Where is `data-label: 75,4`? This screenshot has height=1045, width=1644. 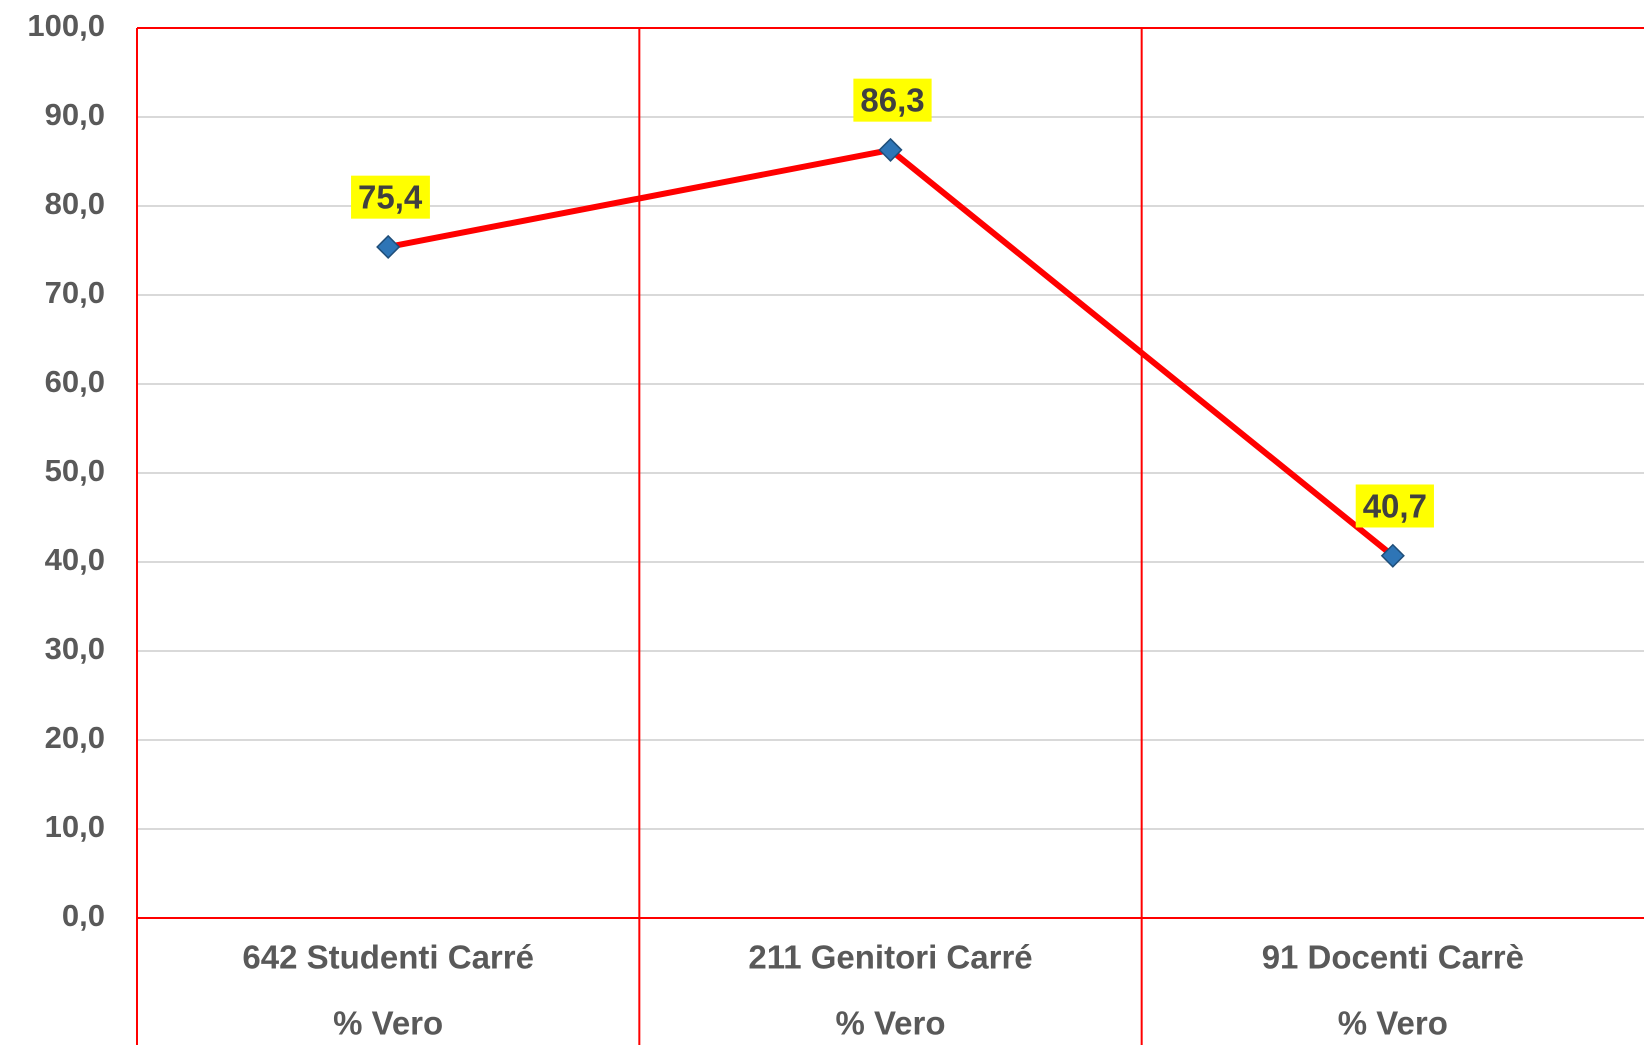
data-label: 75,4 is located at coordinates (390, 197).